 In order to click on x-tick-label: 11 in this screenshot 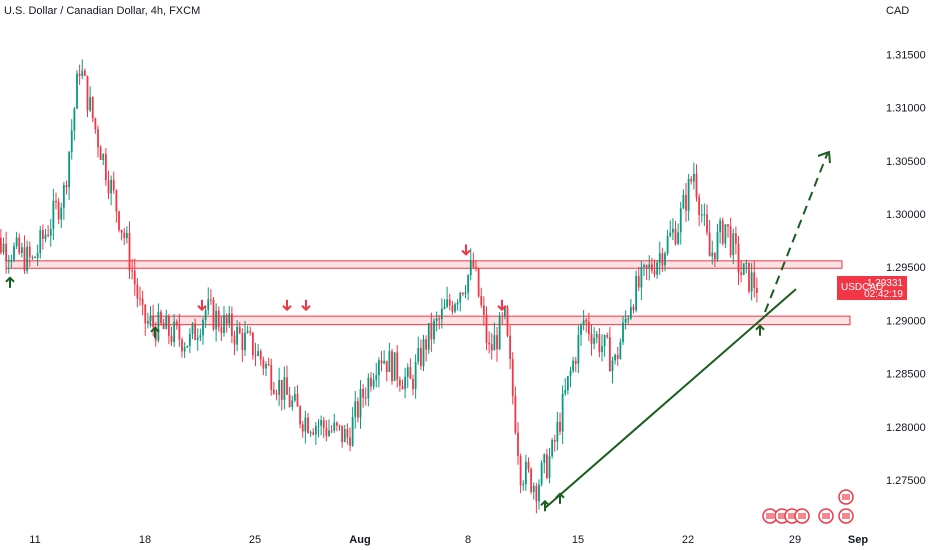, I will do `click(34, 540)`.